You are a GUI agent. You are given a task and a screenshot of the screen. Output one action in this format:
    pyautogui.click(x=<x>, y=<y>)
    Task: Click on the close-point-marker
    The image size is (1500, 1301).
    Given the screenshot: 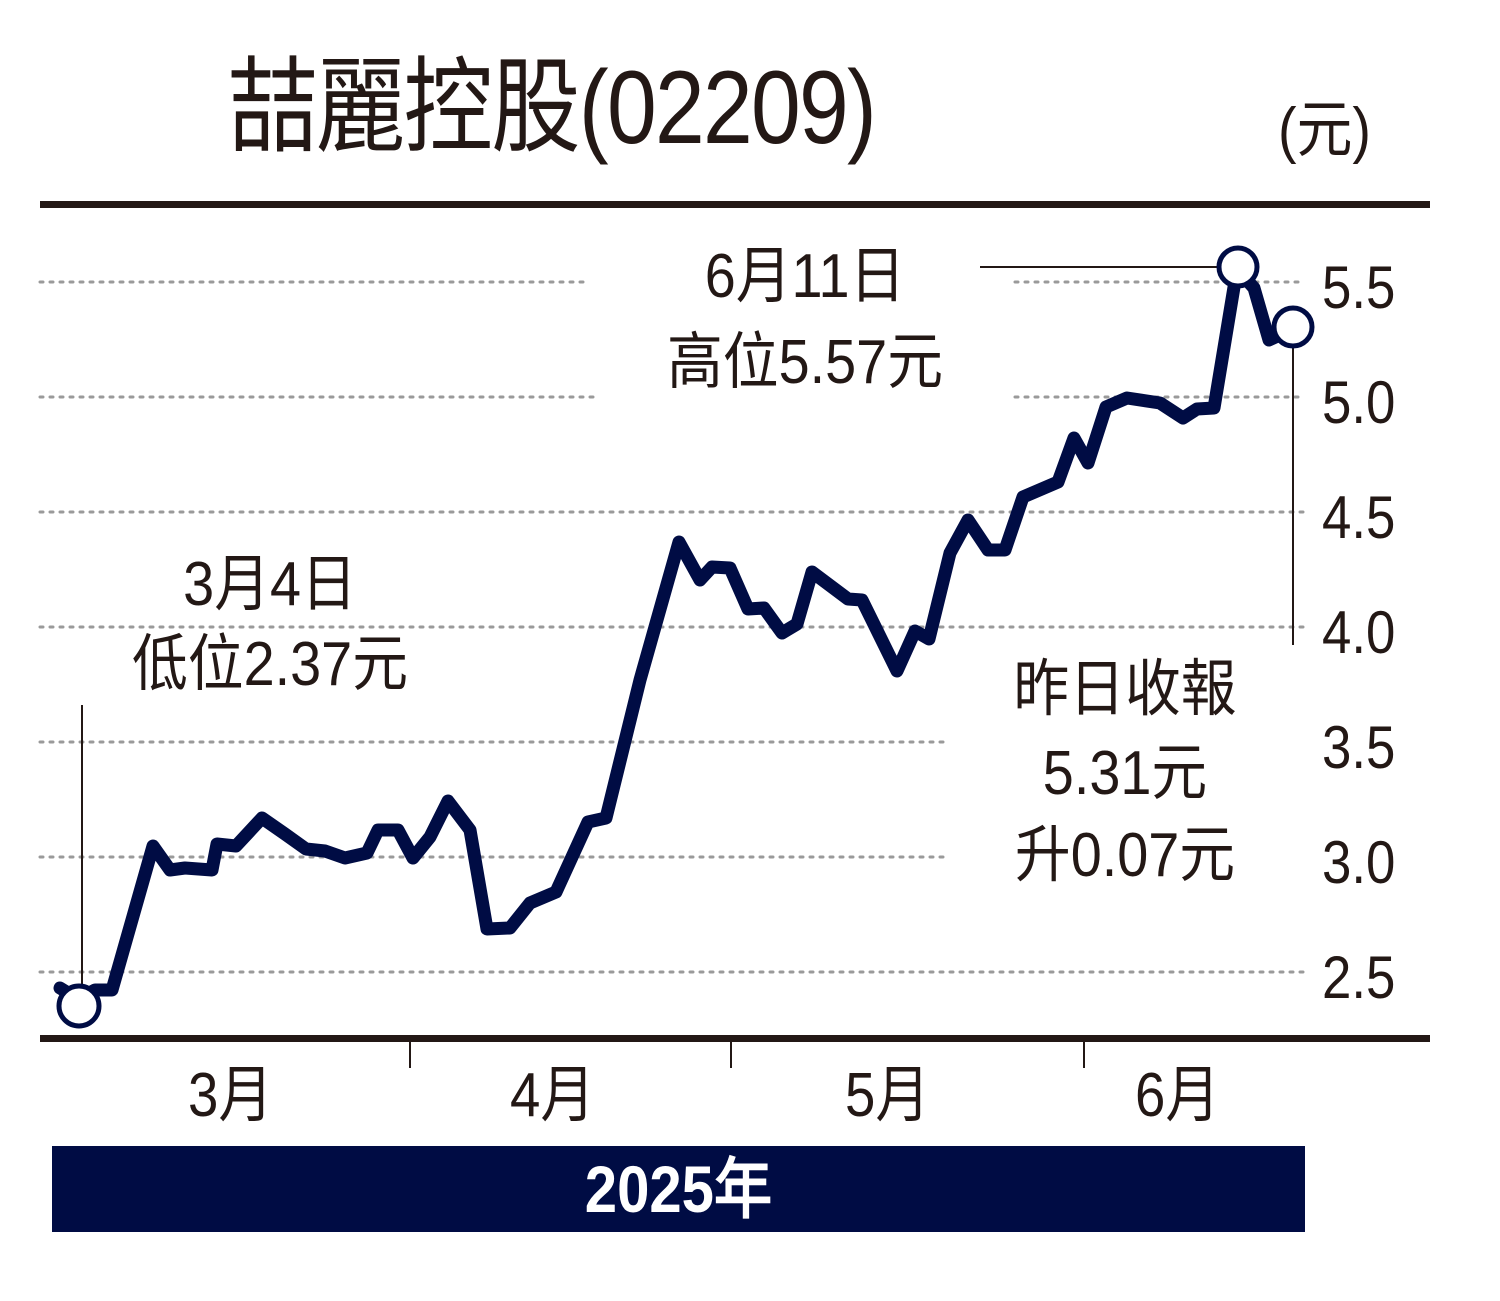 What is the action you would take?
    pyautogui.click(x=1293, y=327)
    